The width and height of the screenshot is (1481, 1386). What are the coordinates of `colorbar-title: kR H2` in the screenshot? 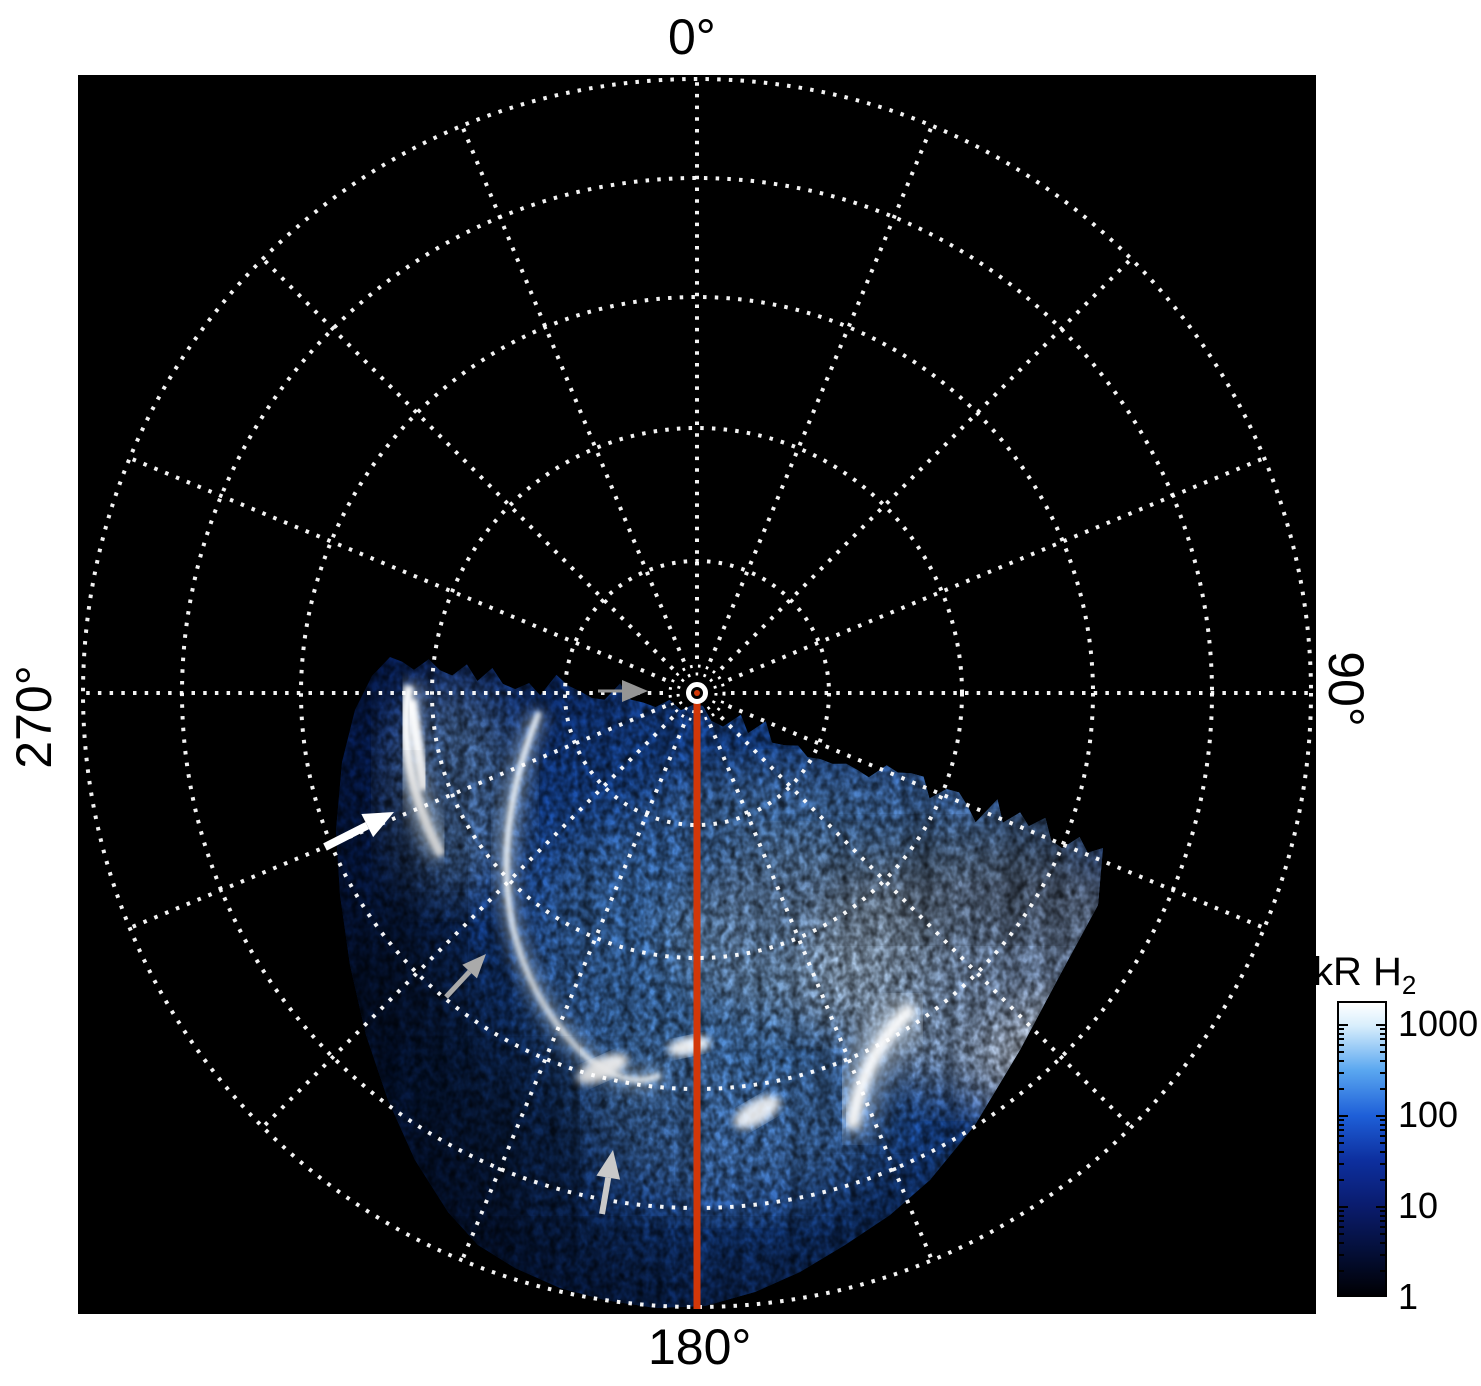 It's located at (1364, 975).